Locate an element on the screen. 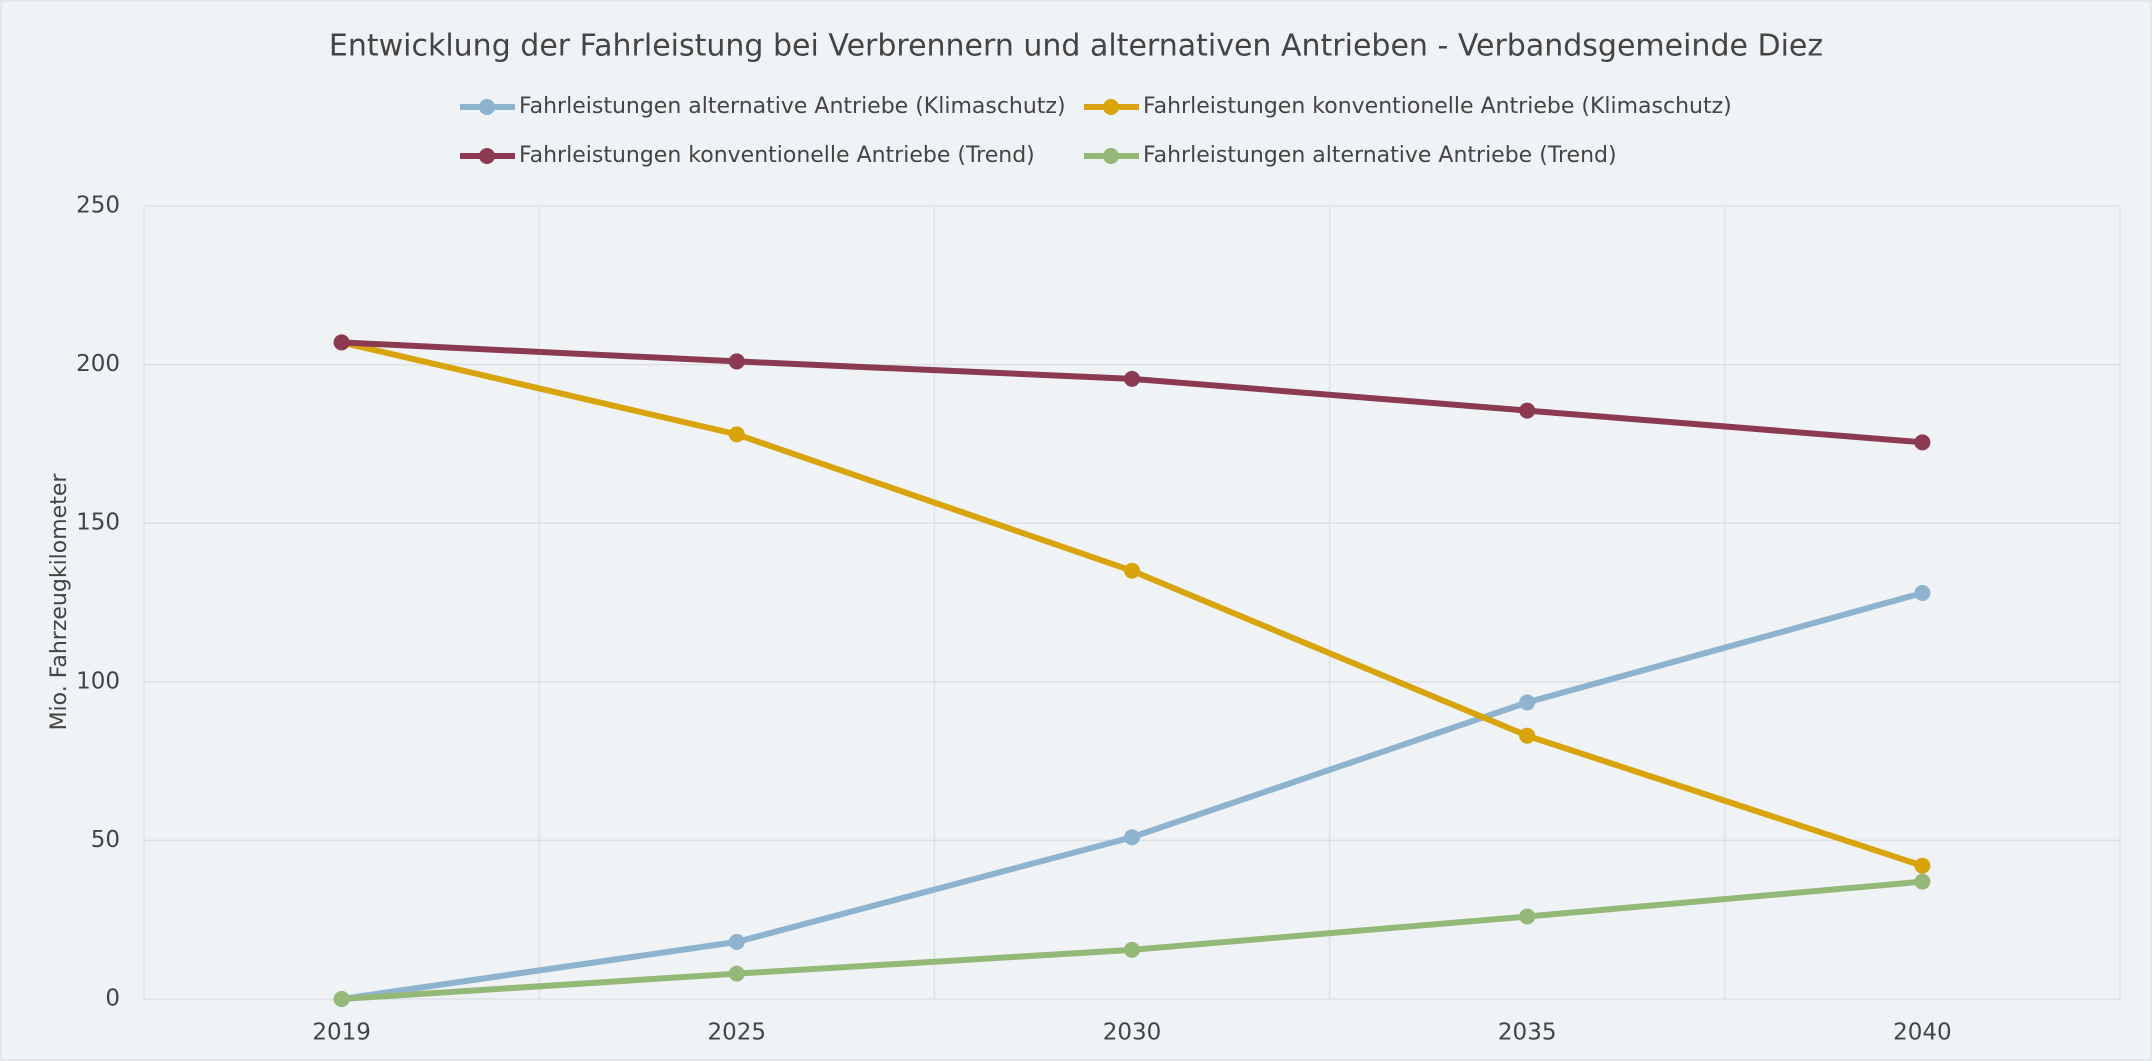 The image size is (2152, 1061). x-tick-label: 2025 is located at coordinates (737, 1033).